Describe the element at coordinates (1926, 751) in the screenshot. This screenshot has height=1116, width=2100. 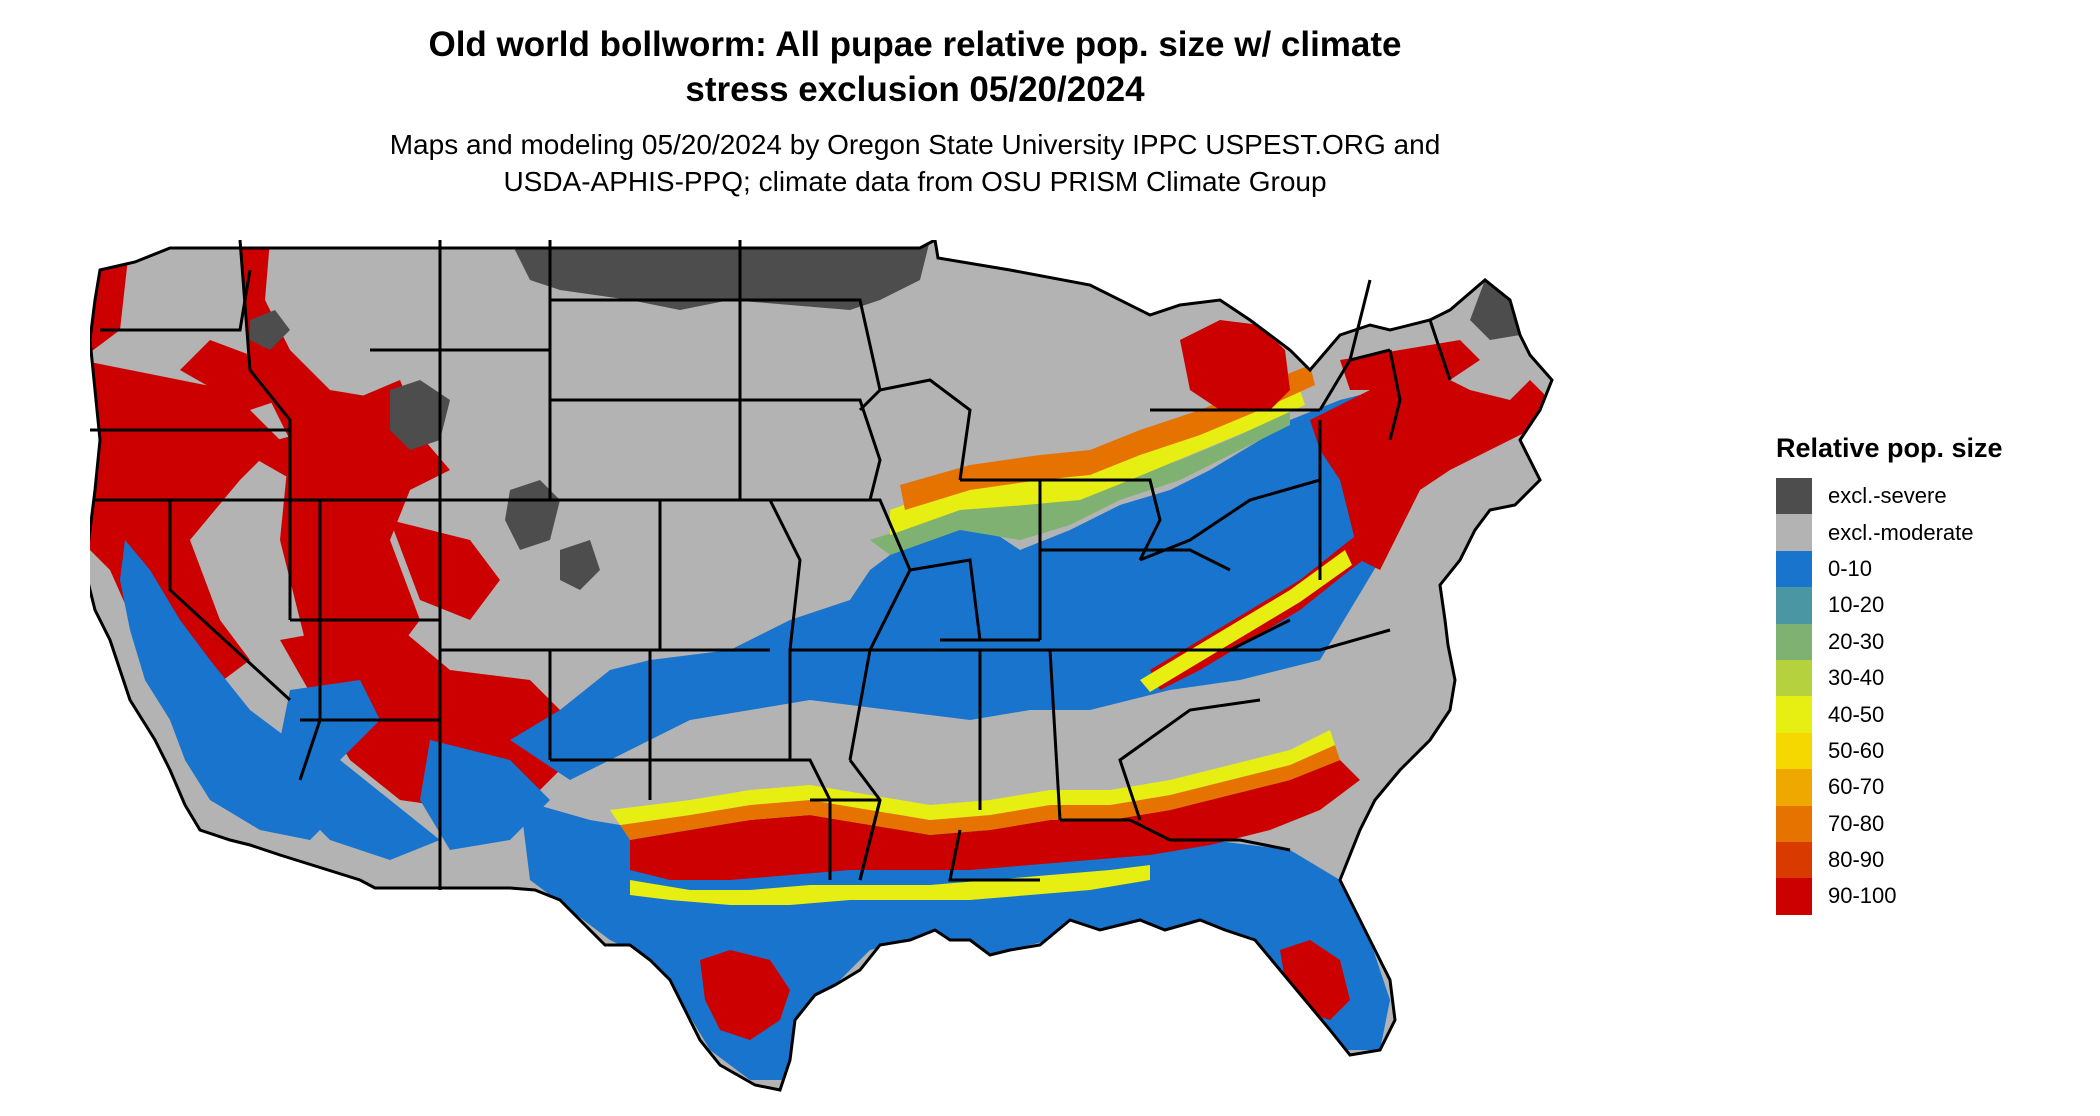
I see `legend-item: 50-60` at that location.